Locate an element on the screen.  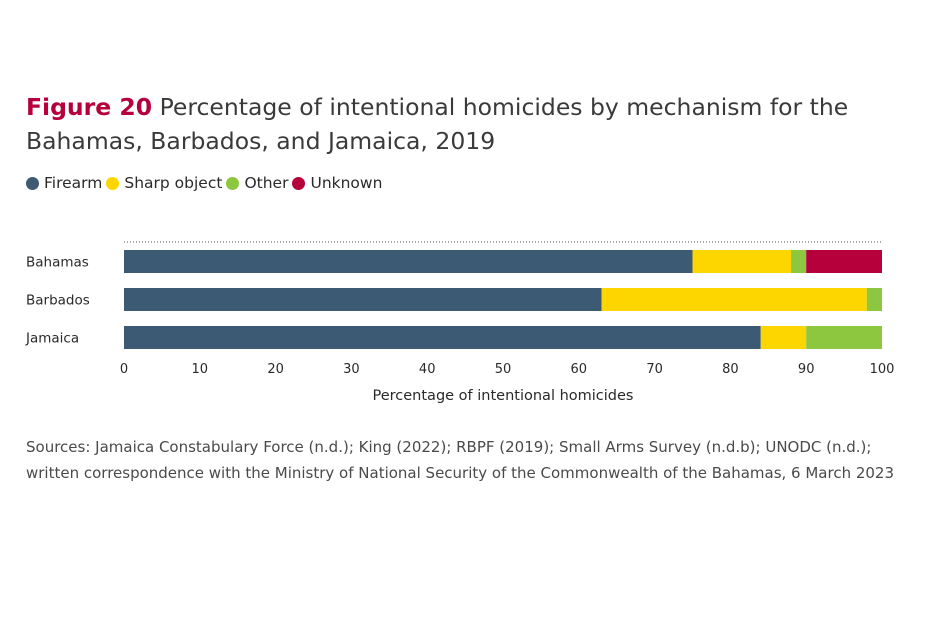
x-axis-label: Percentage of intentional homicides is located at coordinates (503, 396).